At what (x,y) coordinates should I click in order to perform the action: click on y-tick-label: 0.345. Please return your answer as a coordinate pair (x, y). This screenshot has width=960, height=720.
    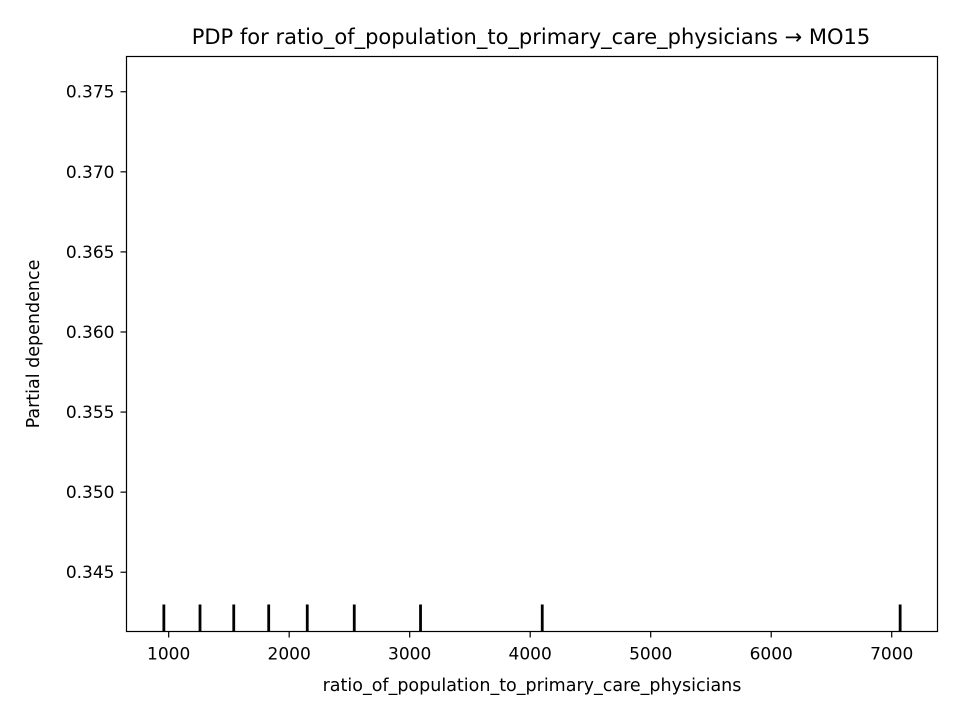
    Looking at the image, I should click on (90, 573).